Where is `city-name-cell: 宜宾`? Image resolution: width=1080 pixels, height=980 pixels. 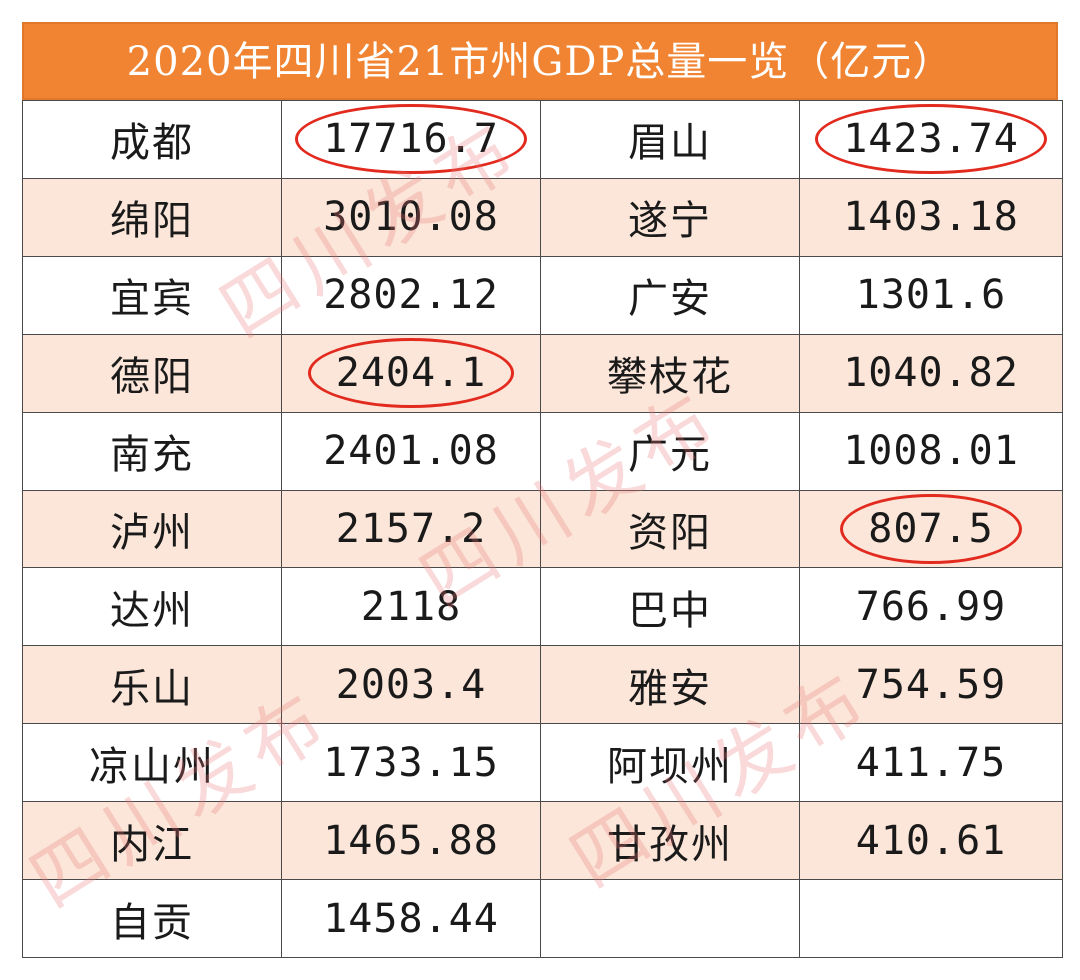
city-name-cell: 宜宾 is located at coordinates (152, 295).